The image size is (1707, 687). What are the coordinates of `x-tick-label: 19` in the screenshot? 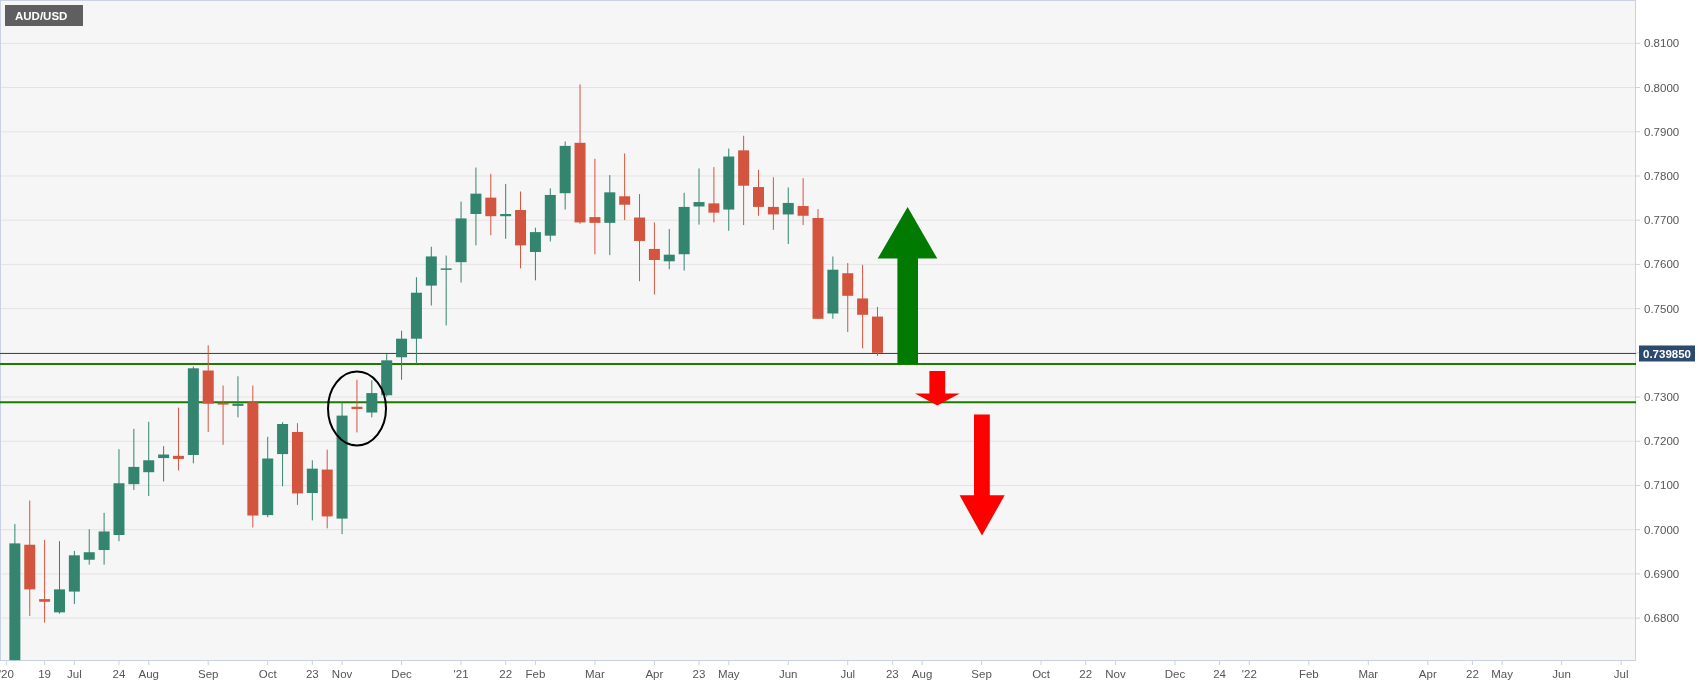 It's located at (45, 674).